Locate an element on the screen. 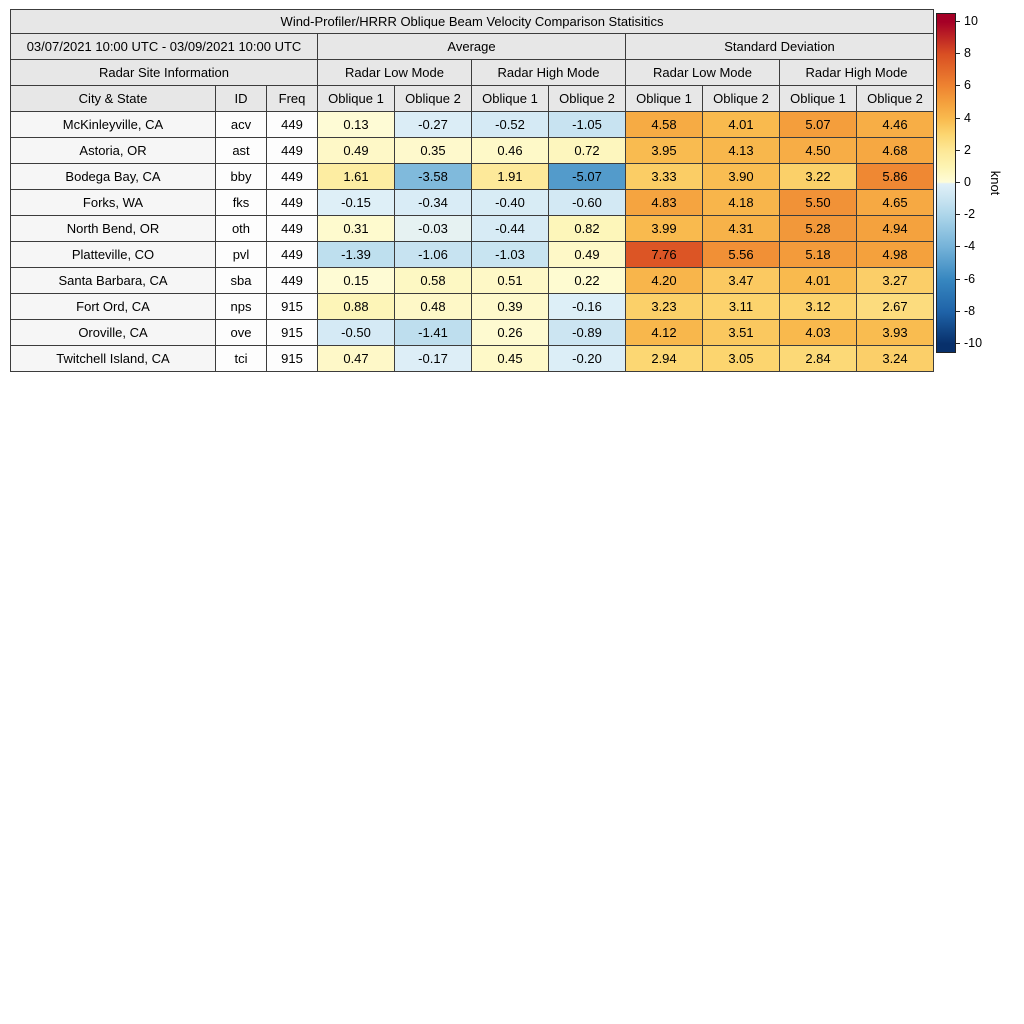  city-cell: North Bend, OR is located at coordinates (113, 228).